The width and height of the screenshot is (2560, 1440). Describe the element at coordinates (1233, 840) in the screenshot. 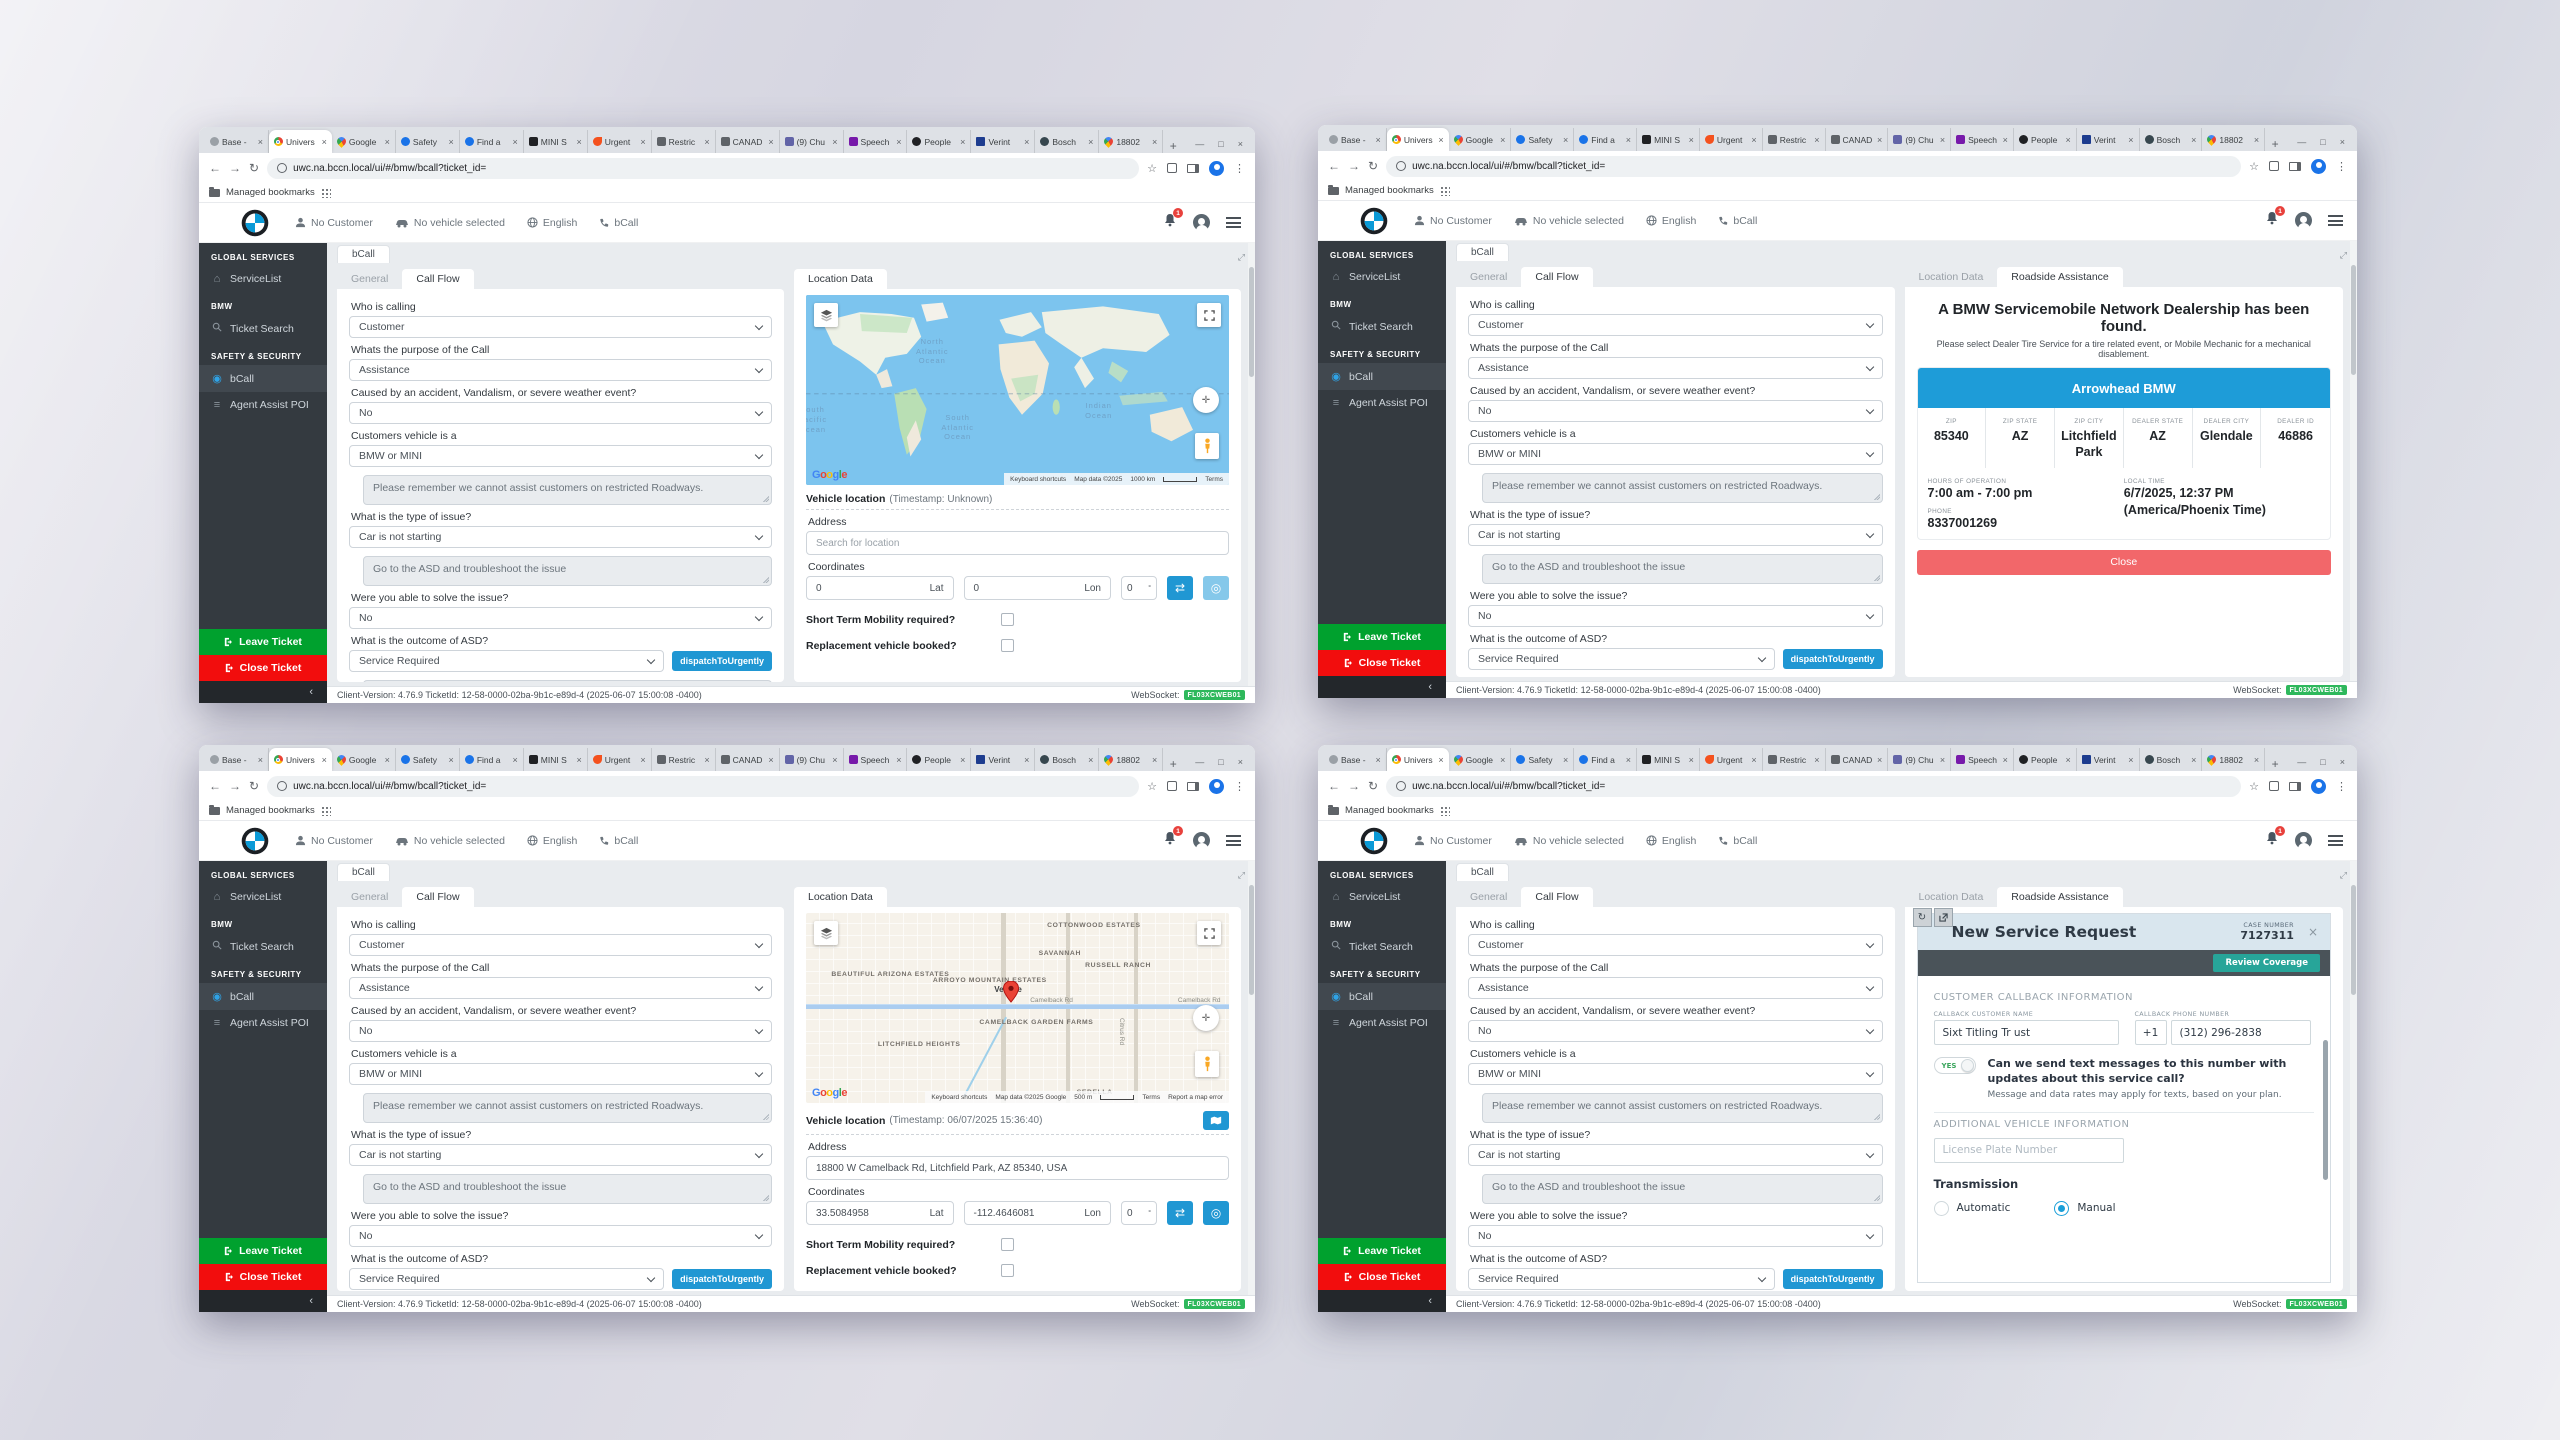

I see `hamburger-menu-icon` at that location.